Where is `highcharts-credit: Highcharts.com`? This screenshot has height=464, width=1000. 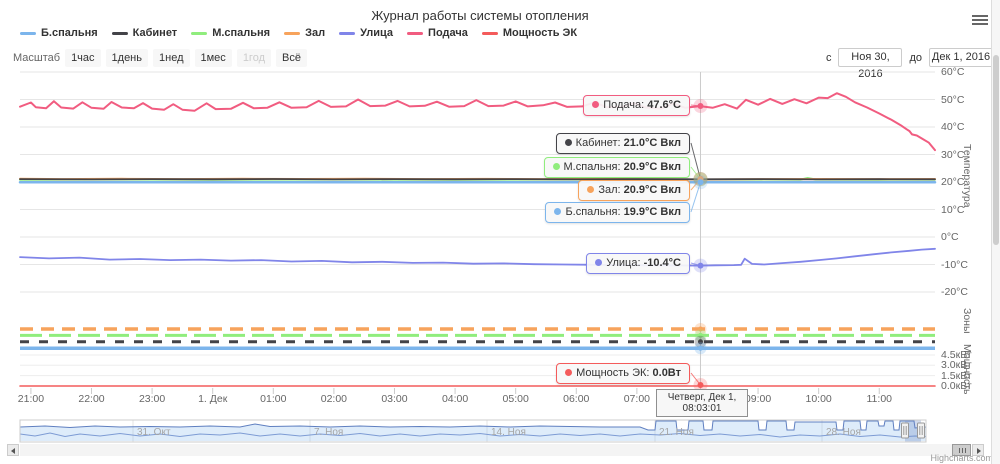
highcharts-credit: Highcharts.com is located at coordinates (961, 458).